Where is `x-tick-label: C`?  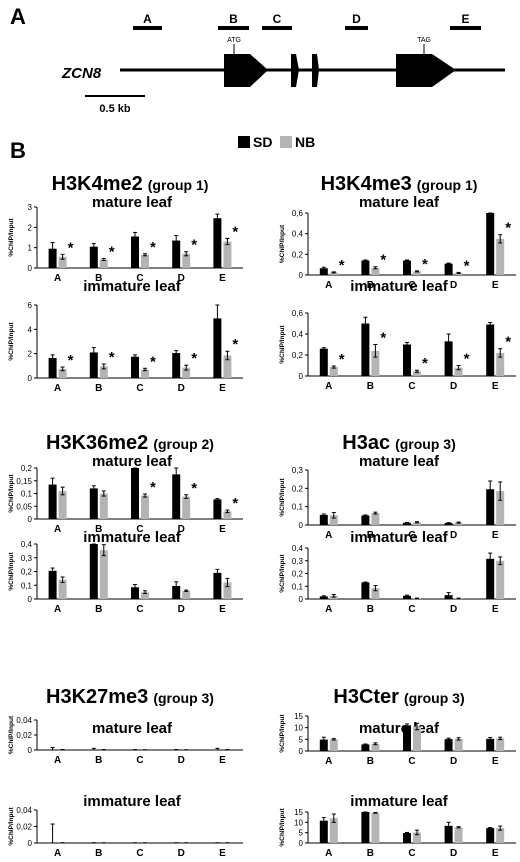
x-tick-label: C is located at coordinates (139, 388).